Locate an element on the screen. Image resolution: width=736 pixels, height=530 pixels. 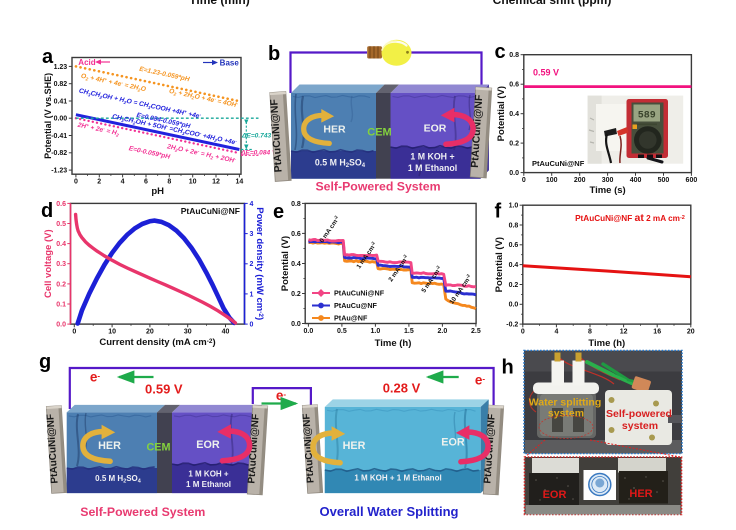
svg-text: 400 is located at coordinates (636, 180).